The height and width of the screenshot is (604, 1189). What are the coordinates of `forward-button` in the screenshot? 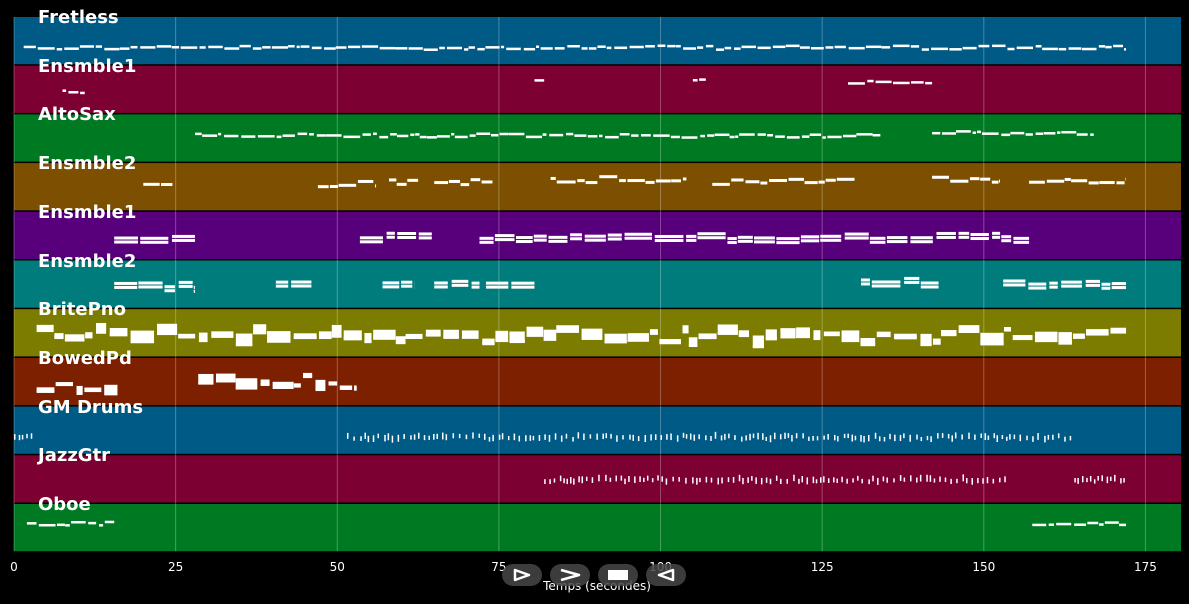 It's located at (570, 575).